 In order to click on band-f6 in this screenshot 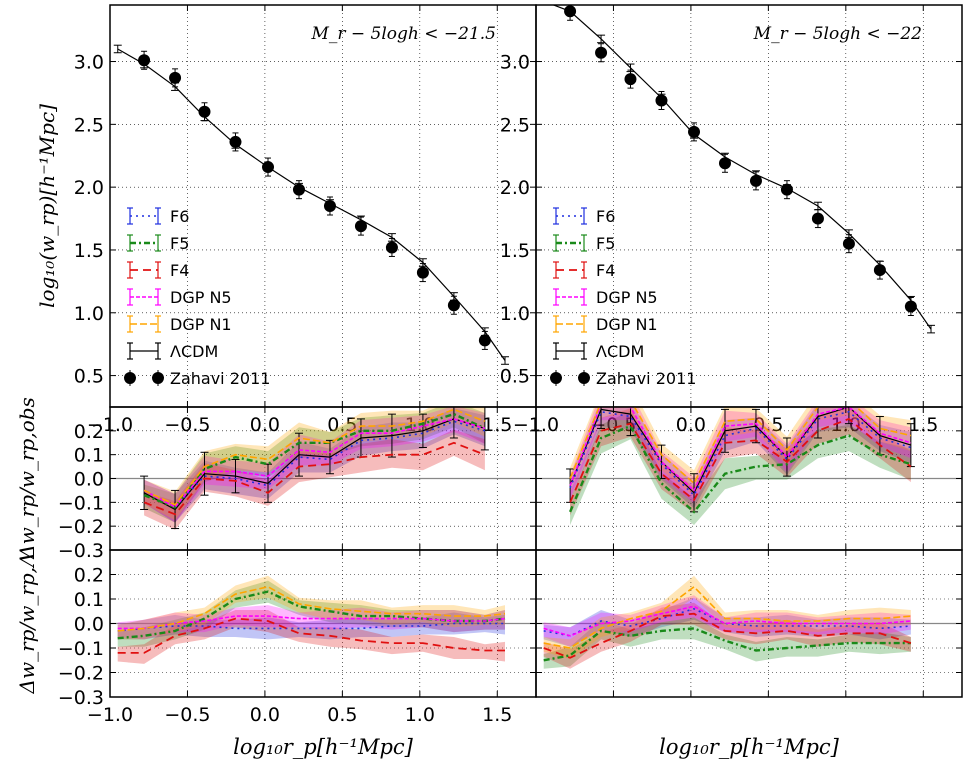, I will do `click(740, 458)`.